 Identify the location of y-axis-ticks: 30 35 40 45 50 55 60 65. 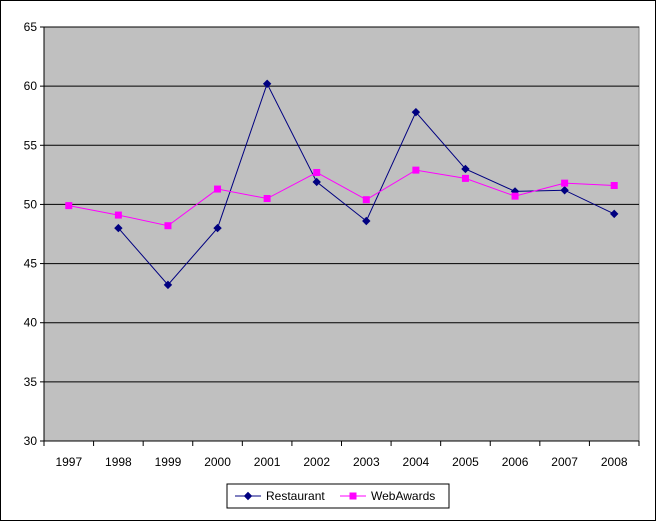
(34, 234).